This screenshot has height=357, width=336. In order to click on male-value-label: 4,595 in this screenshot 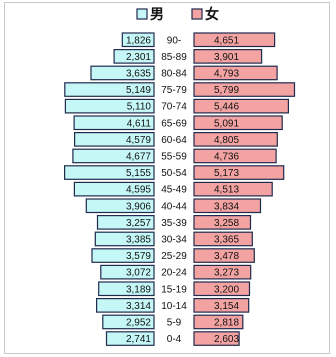, I will do `click(138, 190)`.